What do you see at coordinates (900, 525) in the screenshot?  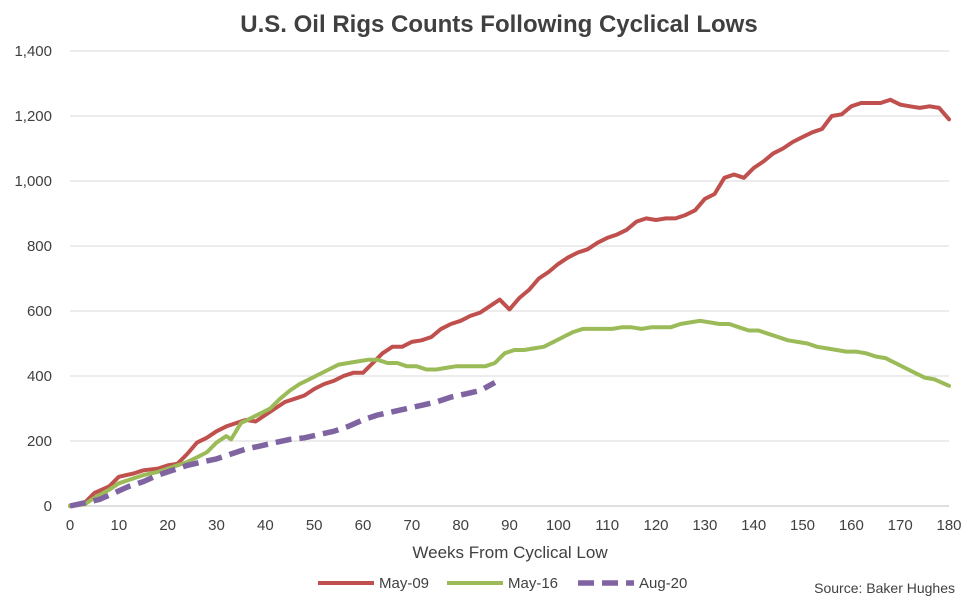 I see `x-tick-label: 170` at bounding box center [900, 525].